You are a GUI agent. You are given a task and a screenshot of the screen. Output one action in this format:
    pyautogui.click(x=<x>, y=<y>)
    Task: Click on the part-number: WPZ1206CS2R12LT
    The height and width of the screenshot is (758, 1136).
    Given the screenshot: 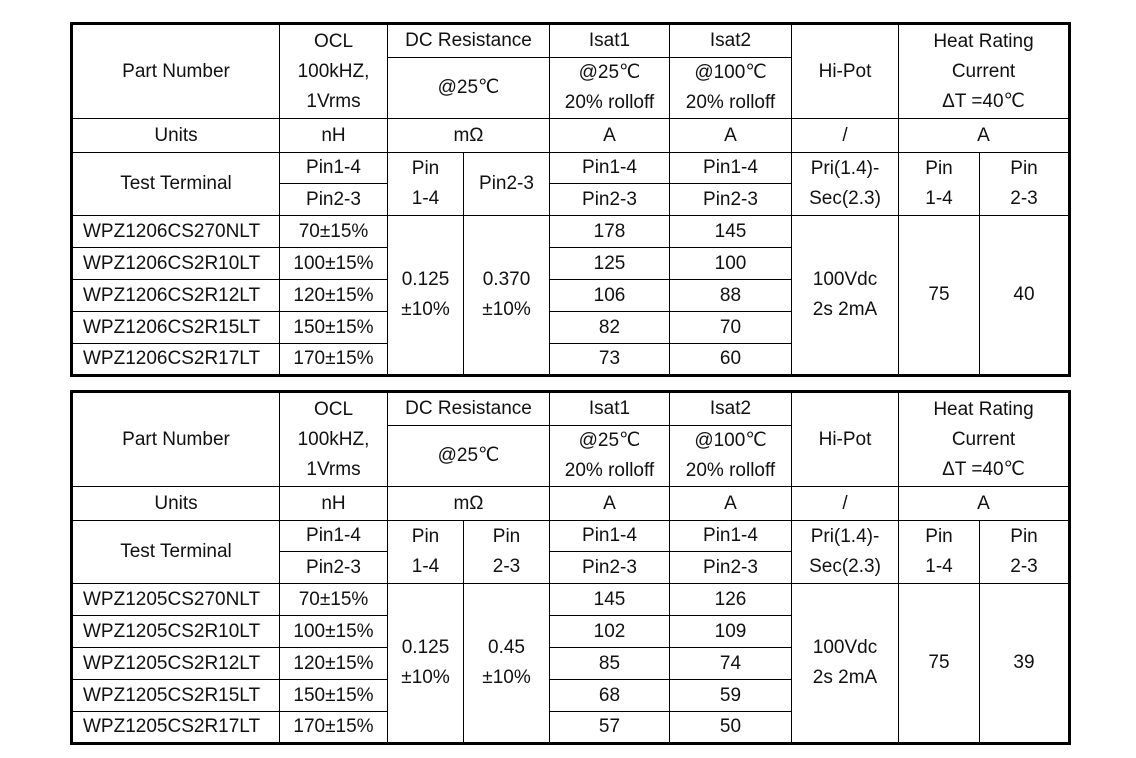 What is the action you would take?
    pyautogui.click(x=175, y=295)
    